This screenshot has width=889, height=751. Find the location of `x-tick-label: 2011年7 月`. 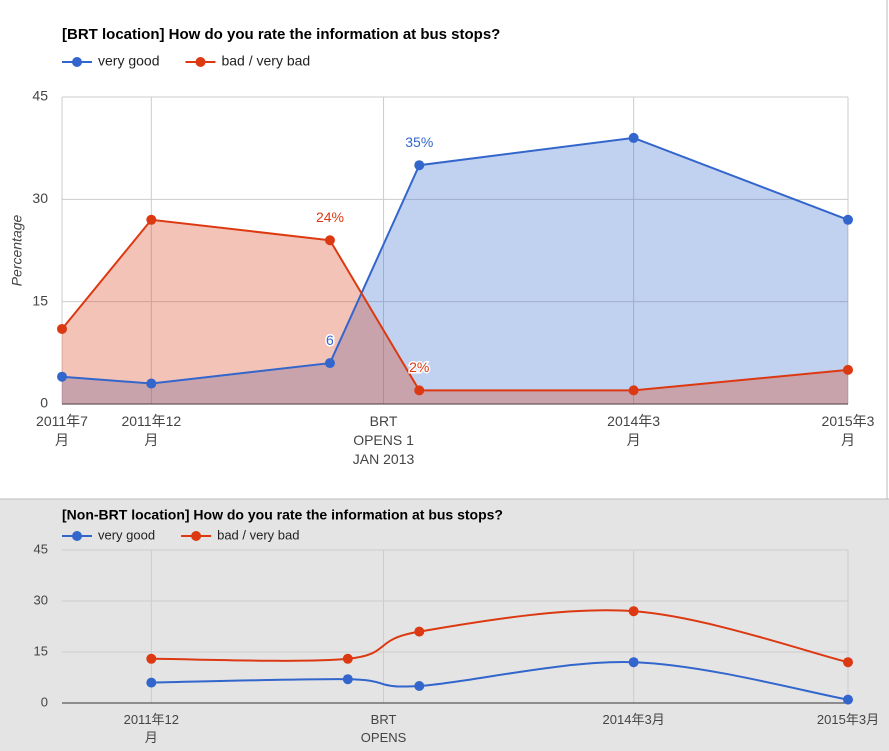

x-tick-label: 2011年7 月 is located at coordinates (62, 430).